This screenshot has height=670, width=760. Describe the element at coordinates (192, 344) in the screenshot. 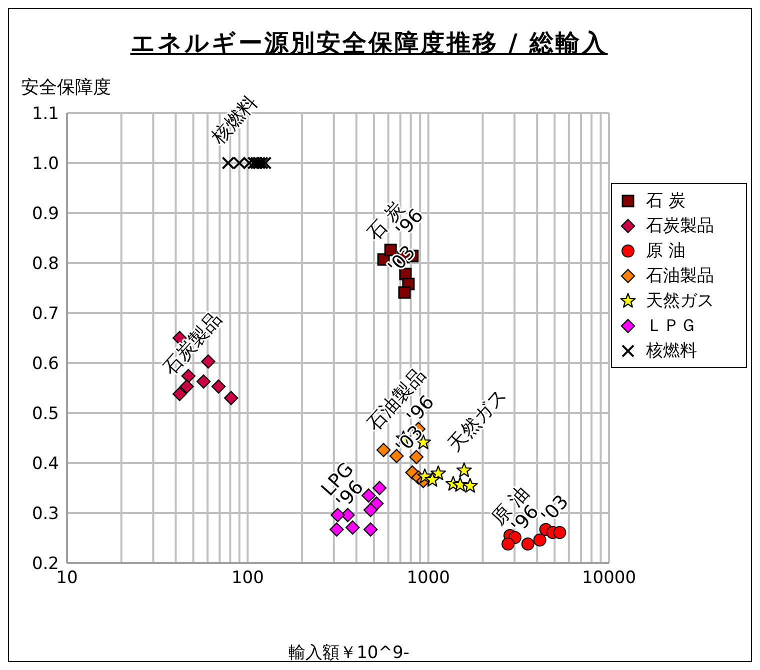

I see `annotation: 石炭製品` at that location.